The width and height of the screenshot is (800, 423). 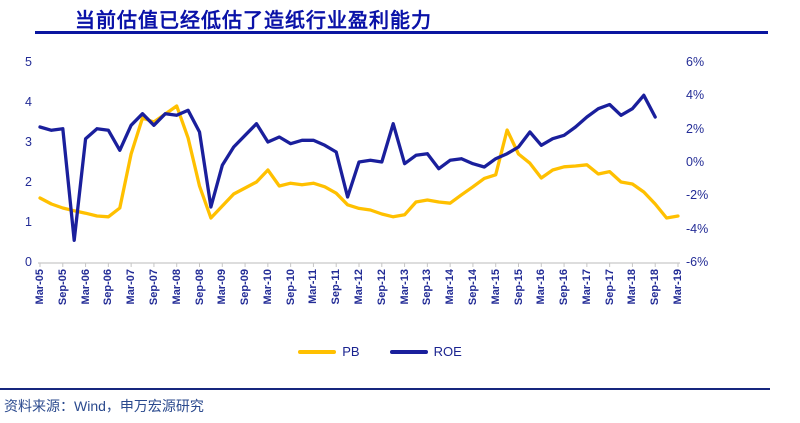 What do you see at coordinates (253, 21) in the screenshot?
I see `chart-title: 当前估值已经低估了造纸行业盈利能力` at bounding box center [253, 21].